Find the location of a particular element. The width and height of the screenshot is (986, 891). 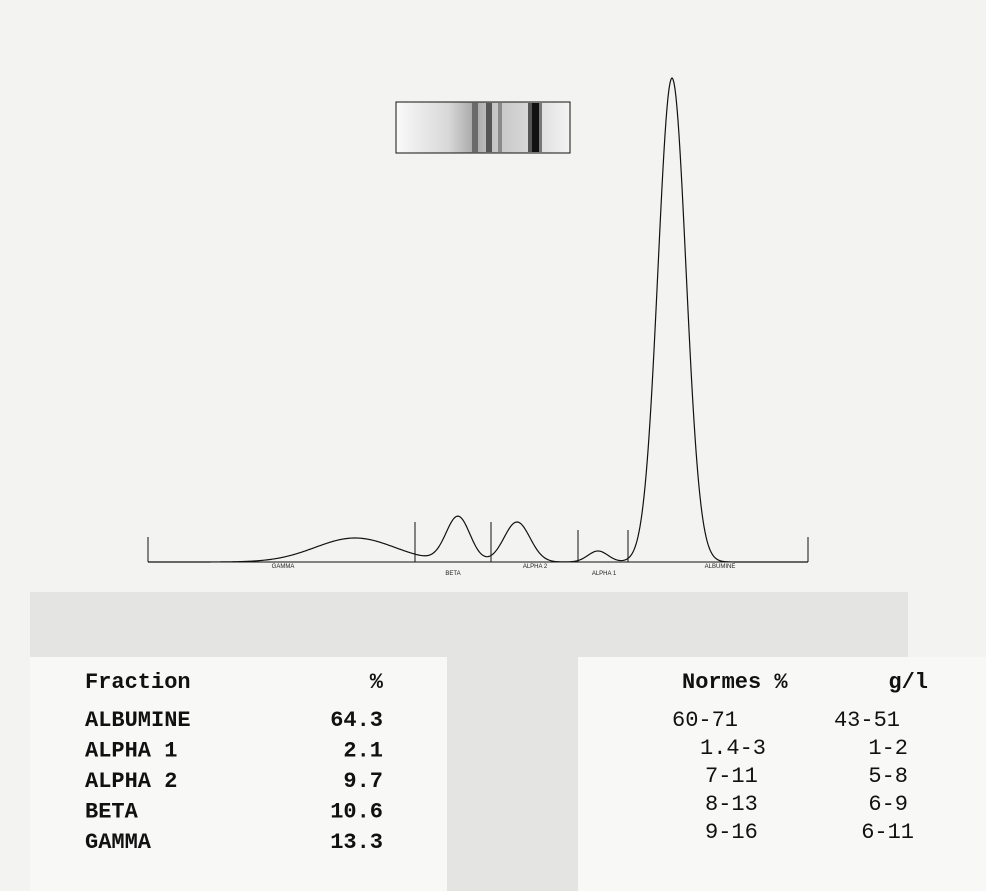

band-label: ALPHA 1 is located at coordinates (604, 574).